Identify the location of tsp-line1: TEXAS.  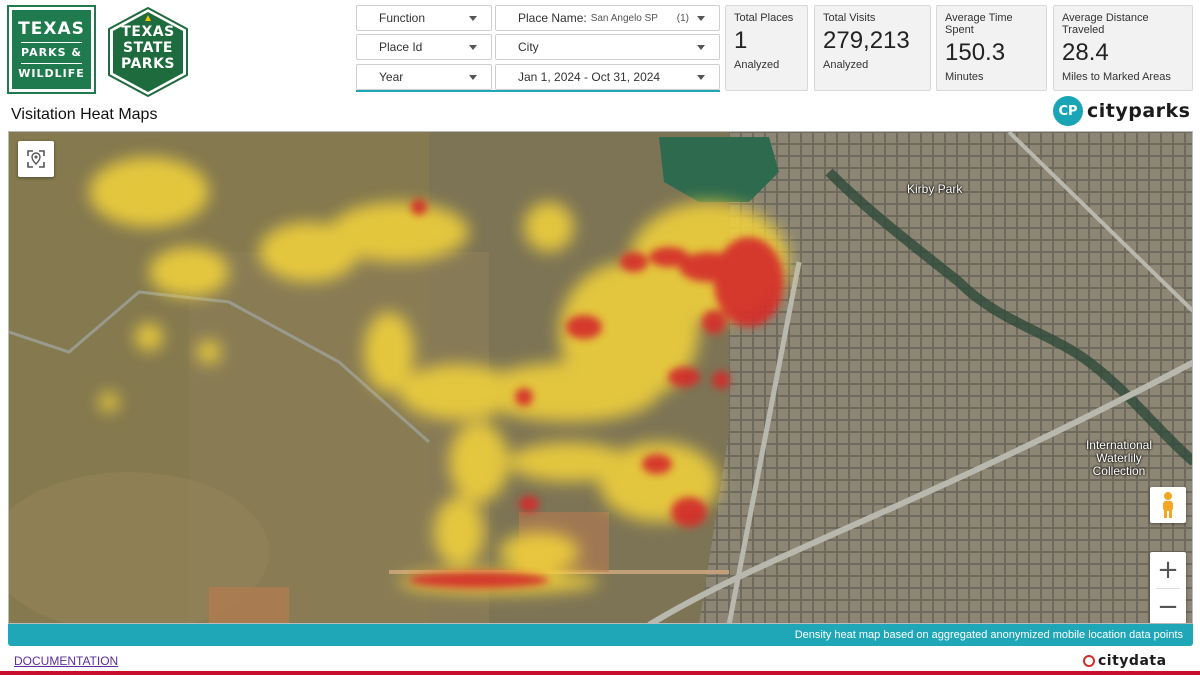
(148, 32).